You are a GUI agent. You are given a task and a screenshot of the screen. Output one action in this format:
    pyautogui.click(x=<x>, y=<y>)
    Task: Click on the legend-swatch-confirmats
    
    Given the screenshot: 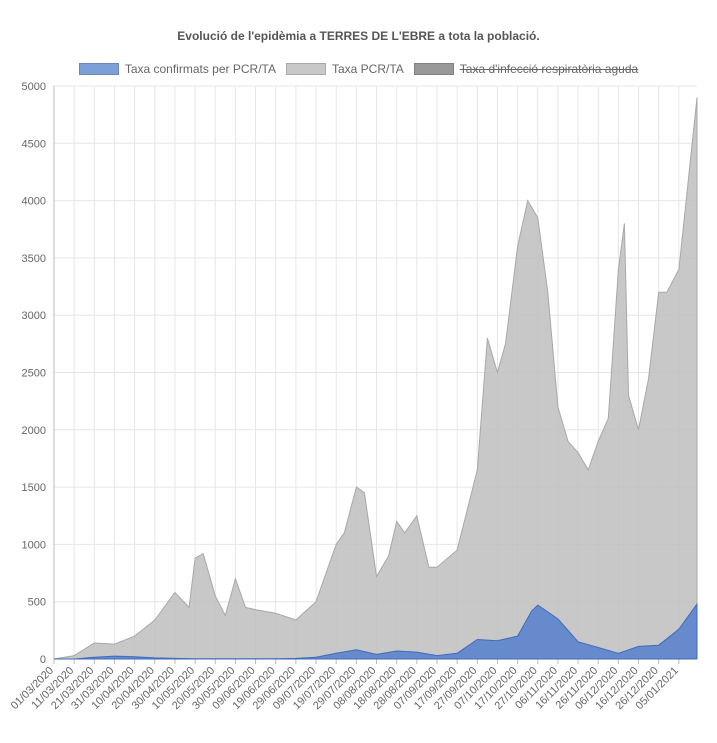 What is the action you would take?
    pyautogui.click(x=98, y=69)
    